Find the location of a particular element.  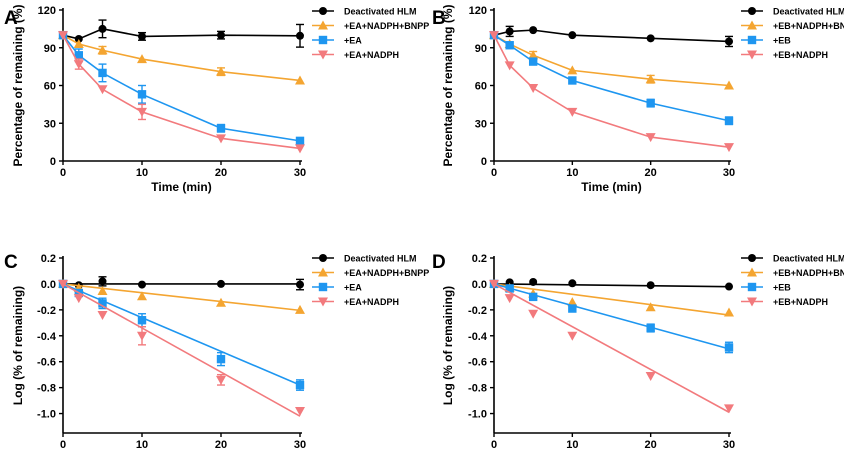

legend-label: +EA is located at coordinates (353, 41).